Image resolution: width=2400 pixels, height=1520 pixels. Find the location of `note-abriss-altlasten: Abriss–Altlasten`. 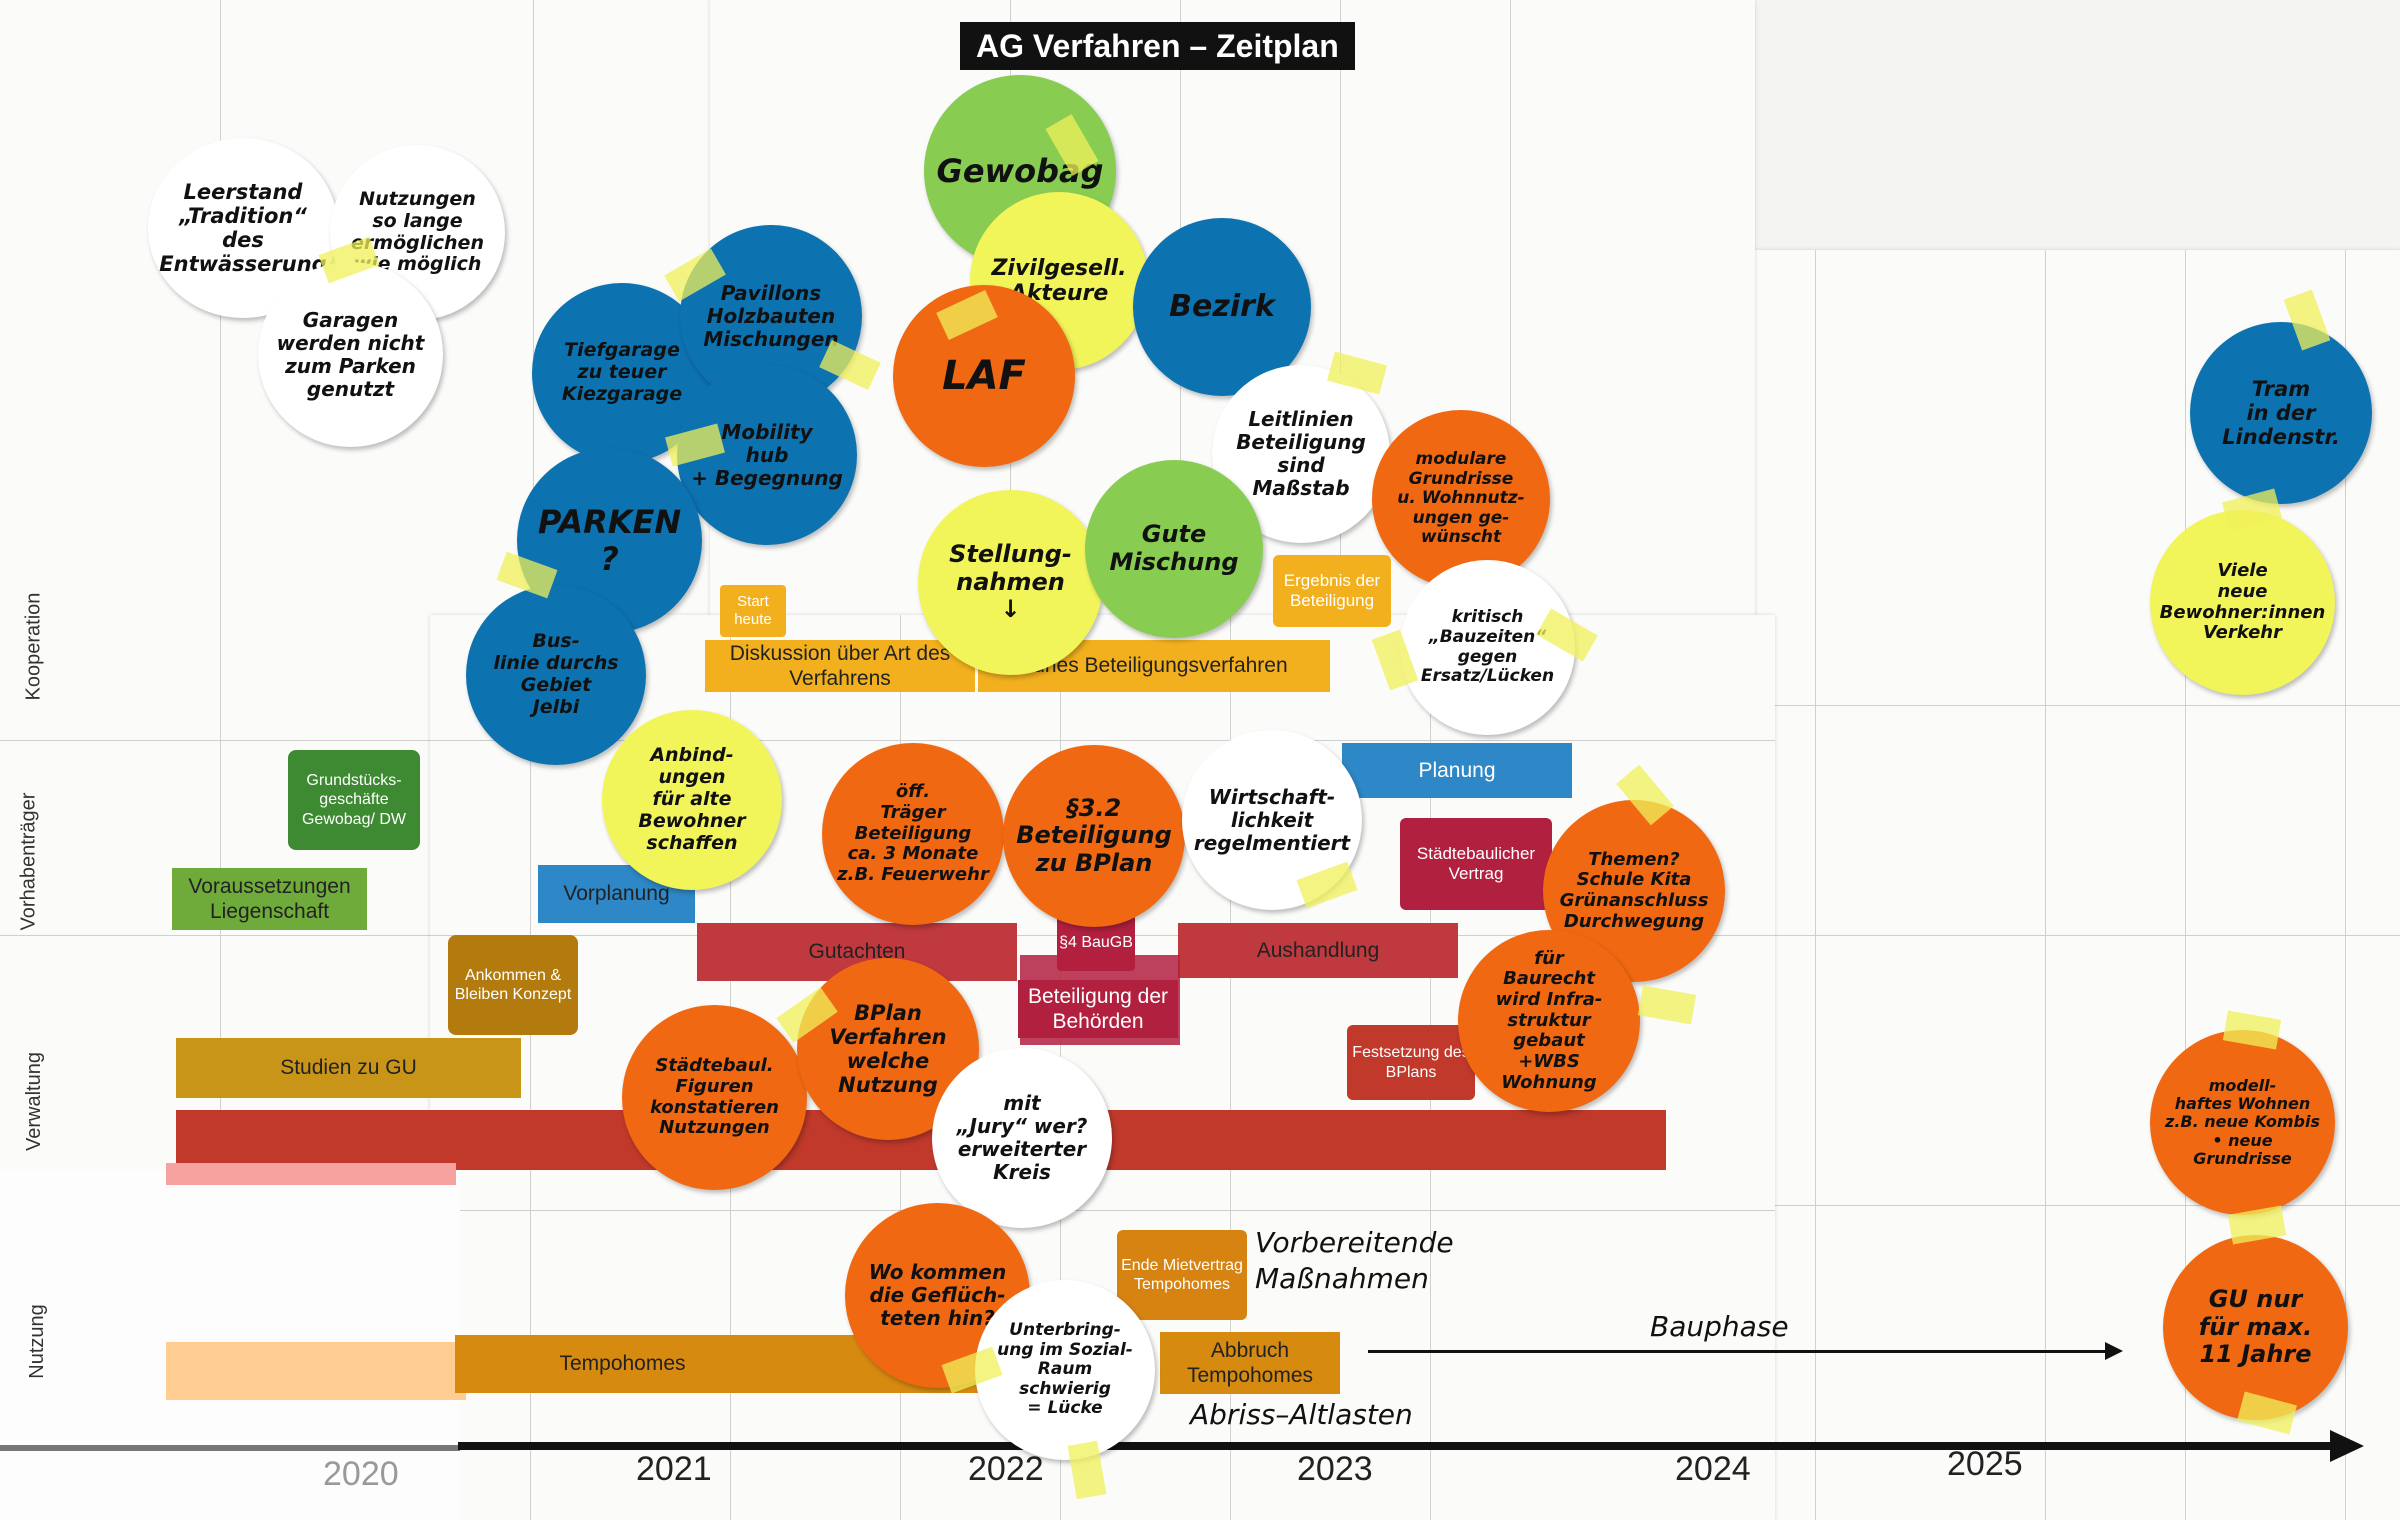

note-abriss-altlasten: Abriss–Altlasten is located at coordinates (1301, 1414).